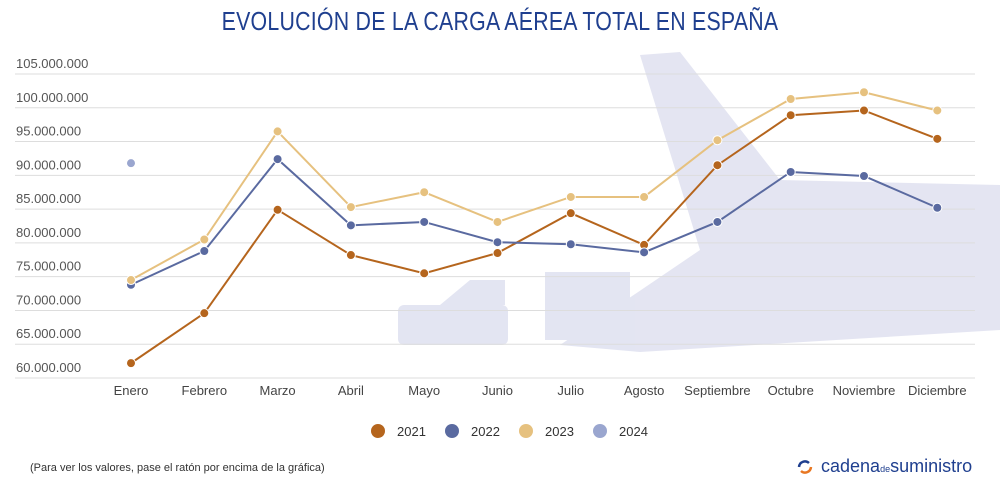 This screenshot has width=1000, height=500. What do you see at coordinates (805, 466) in the screenshot?
I see `refresh-arrows-icon` at bounding box center [805, 466].